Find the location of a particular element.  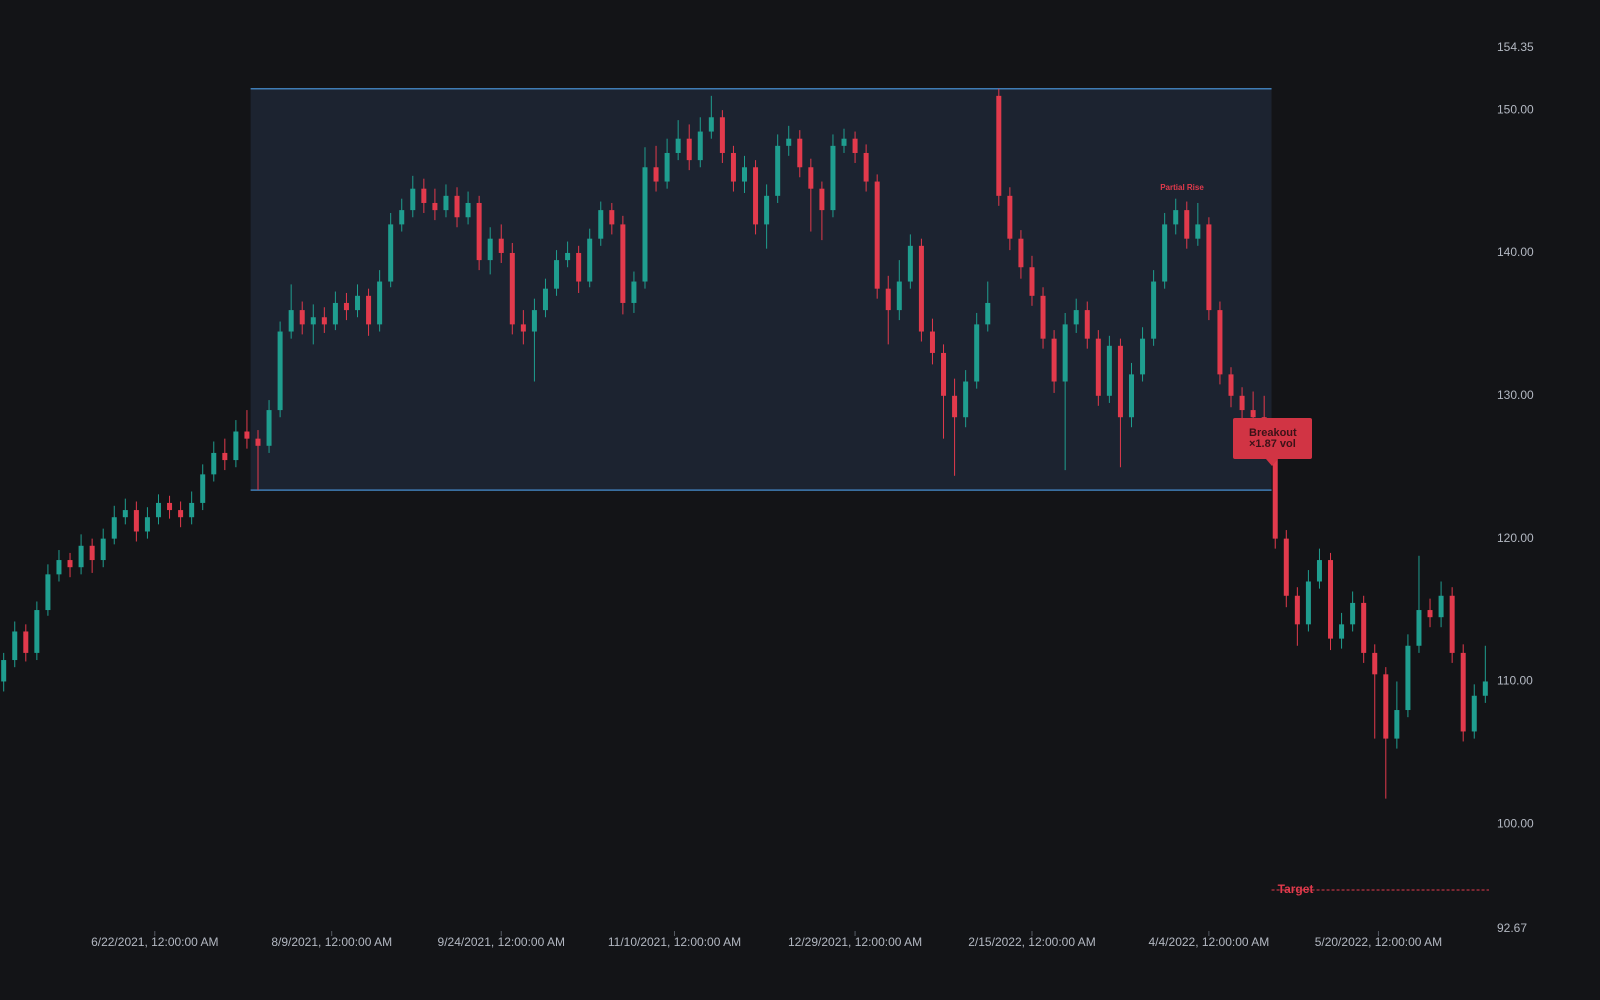

y-tick-label: 120.00 is located at coordinates (1515, 538).